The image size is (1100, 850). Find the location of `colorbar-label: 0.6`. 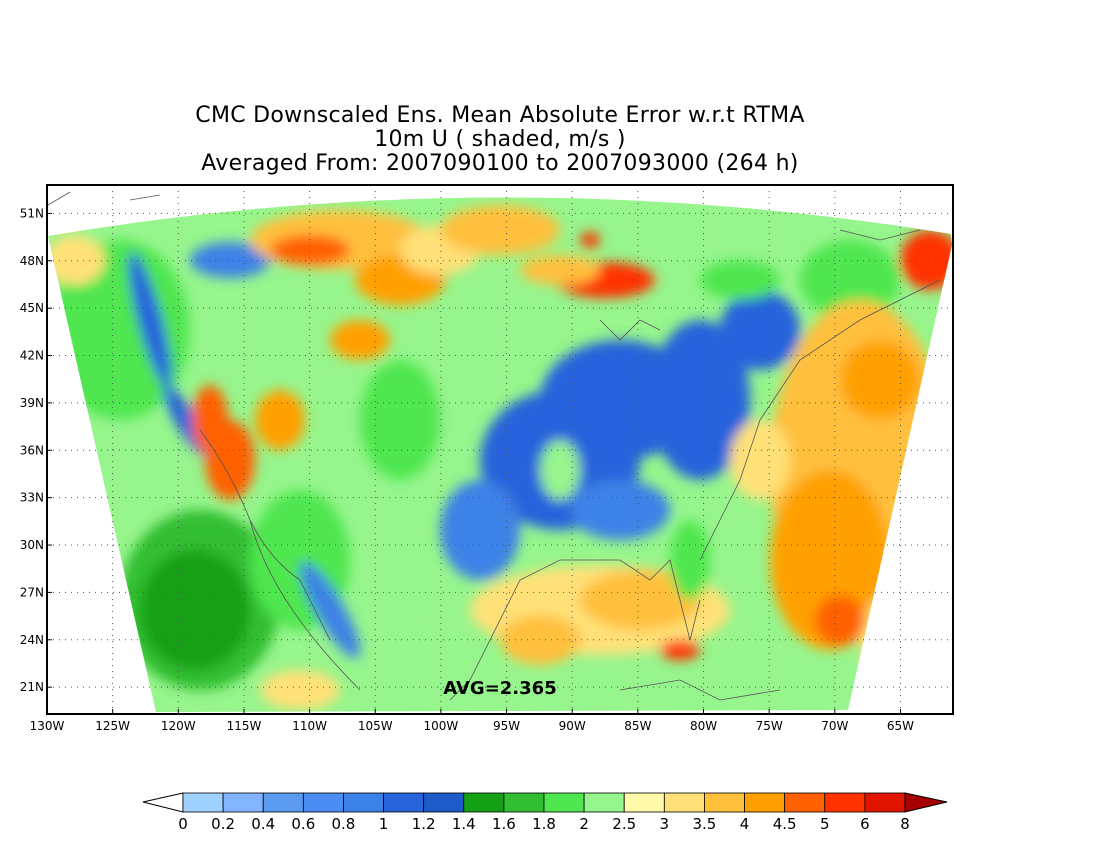

colorbar-label: 0.6 is located at coordinates (303, 824).